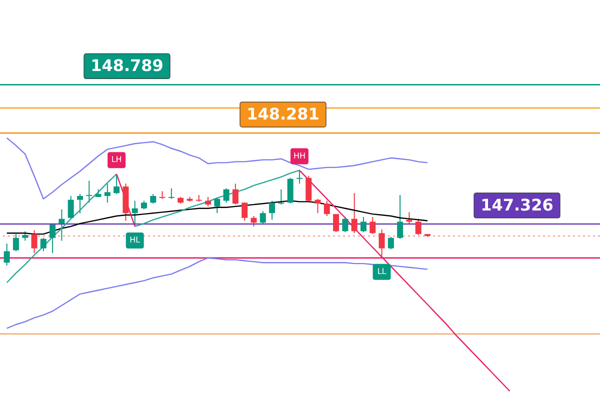 This screenshot has height=394, width=600. Describe the element at coordinates (127, 66) in the screenshot. I see `annotation: 148.789` at that location.